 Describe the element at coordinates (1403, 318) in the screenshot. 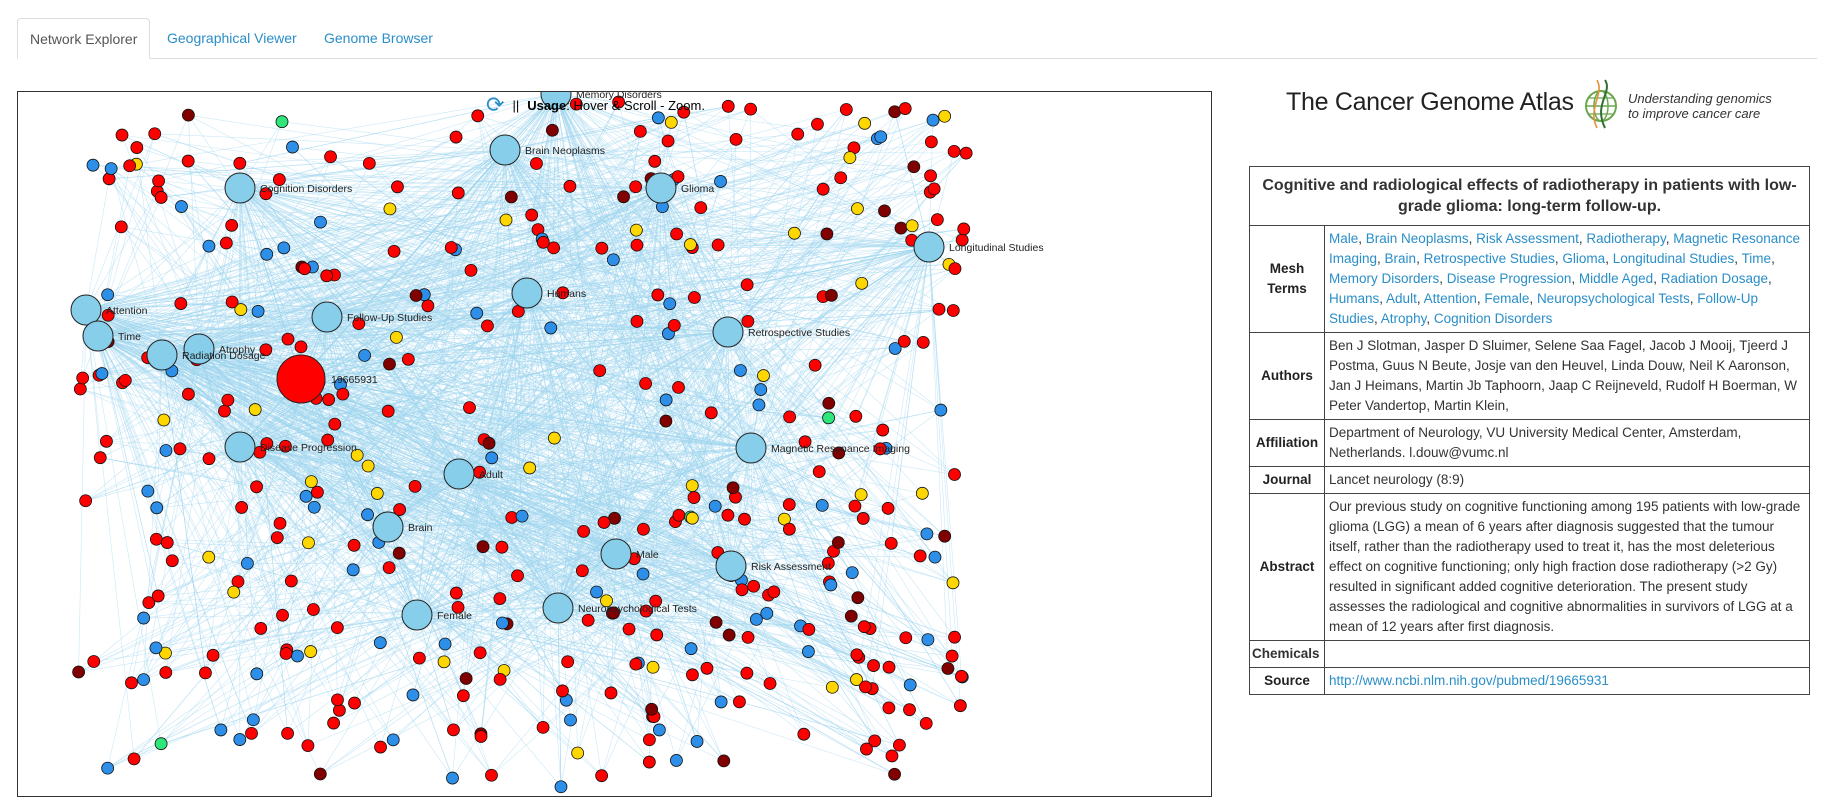

I see `mesh-term-link: Atrophy` at that location.